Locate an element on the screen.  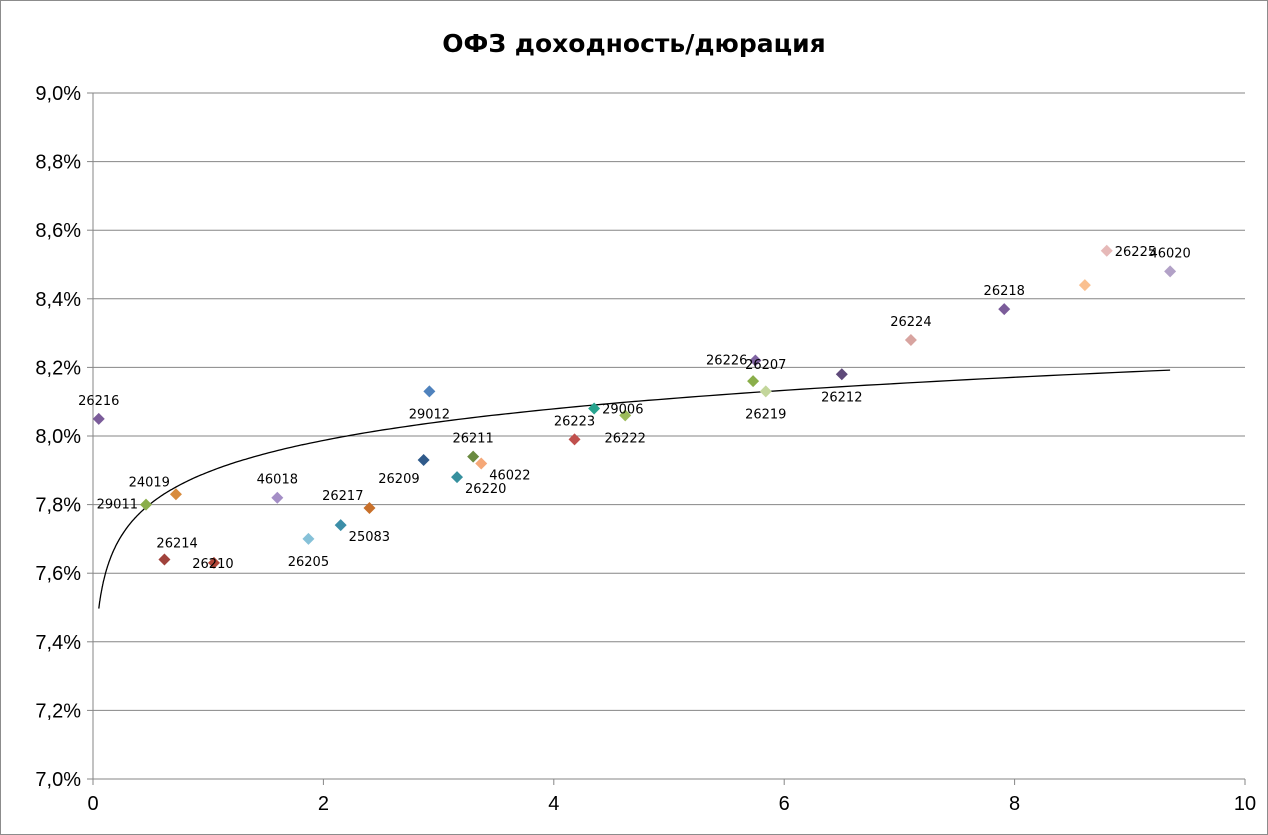
data-point-label: 26218 is located at coordinates (1004, 291).